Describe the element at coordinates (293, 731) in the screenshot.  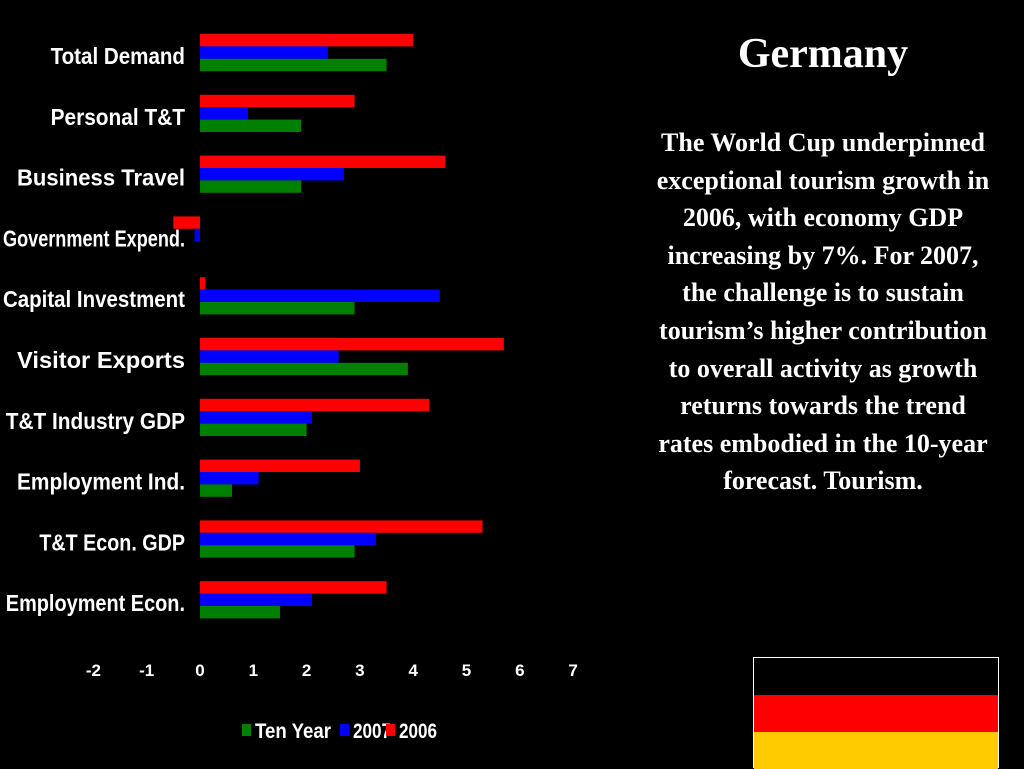
I see `legend-label: Ten Year` at that location.